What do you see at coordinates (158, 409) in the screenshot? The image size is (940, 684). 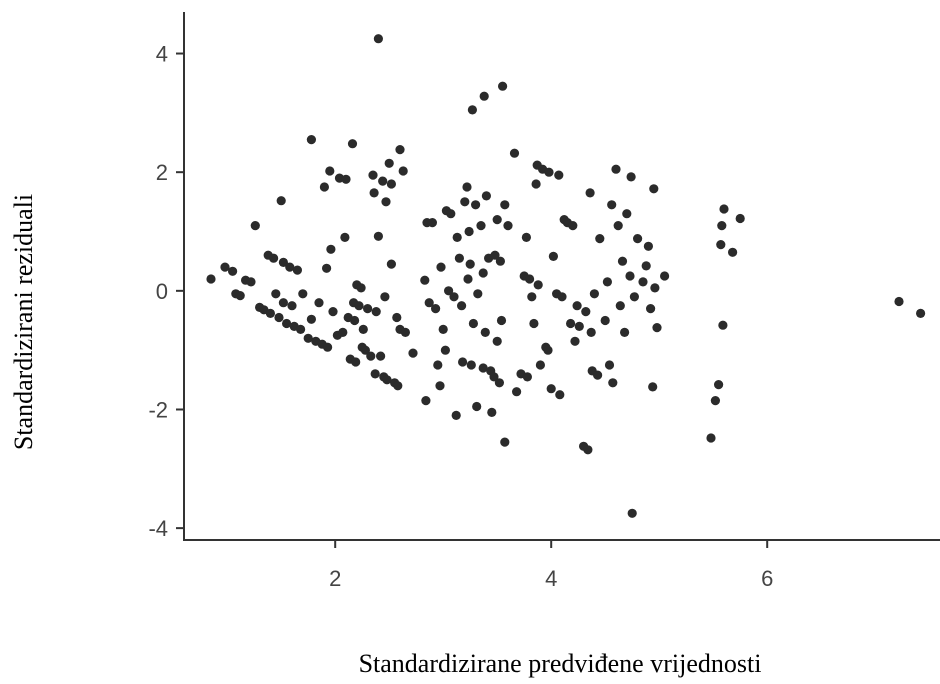 I see `y-tick-label: -2` at bounding box center [158, 409].